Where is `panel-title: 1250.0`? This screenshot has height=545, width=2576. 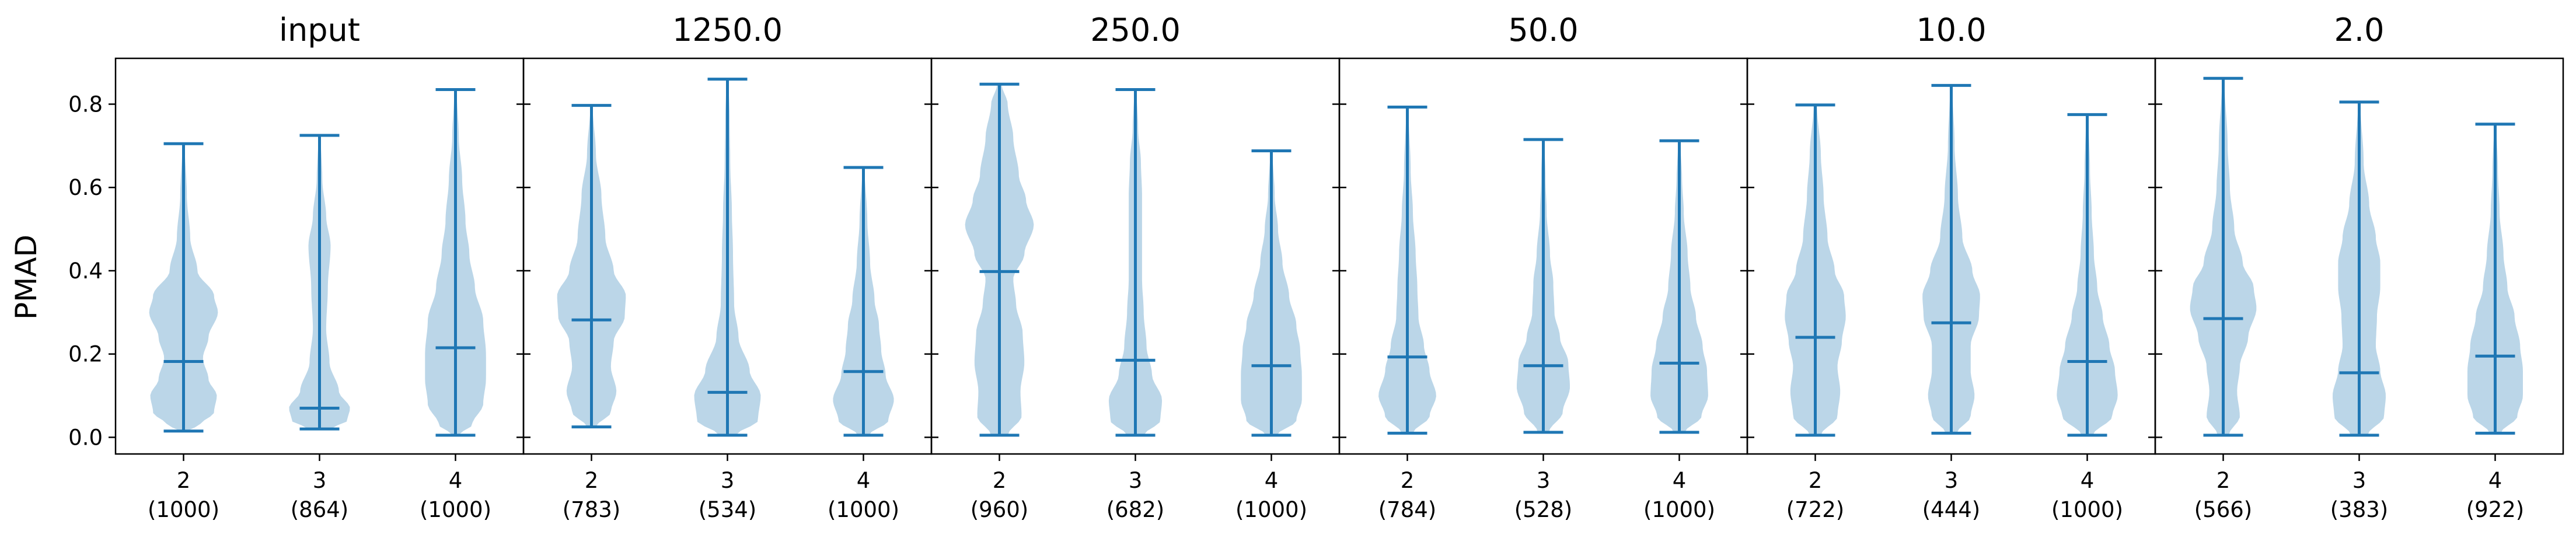
panel-title: 1250.0 is located at coordinates (727, 30).